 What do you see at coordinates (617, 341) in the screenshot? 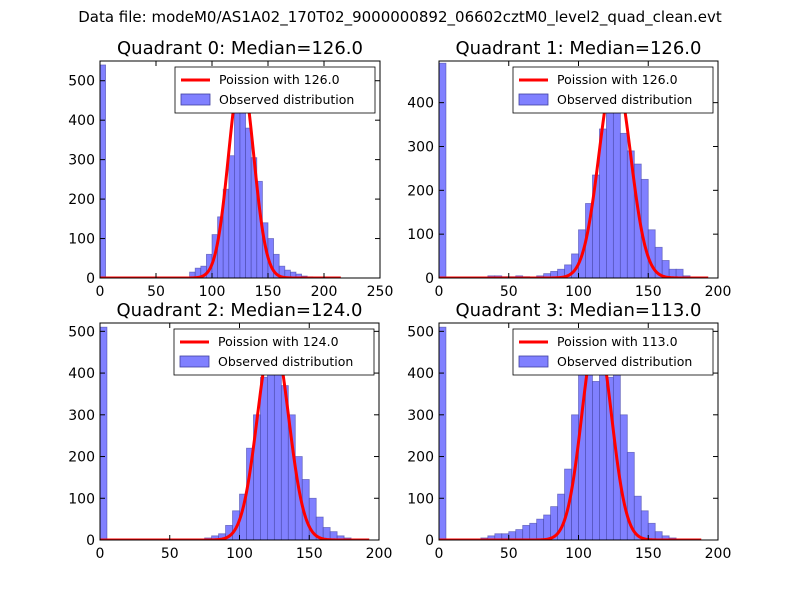
I see `legend-label-poisson: Poission with 113.0` at bounding box center [617, 341].